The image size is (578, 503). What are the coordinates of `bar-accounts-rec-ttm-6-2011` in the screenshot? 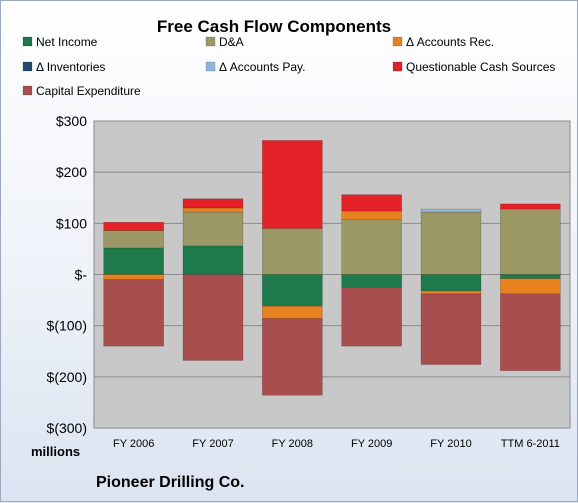 It's located at (530, 286).